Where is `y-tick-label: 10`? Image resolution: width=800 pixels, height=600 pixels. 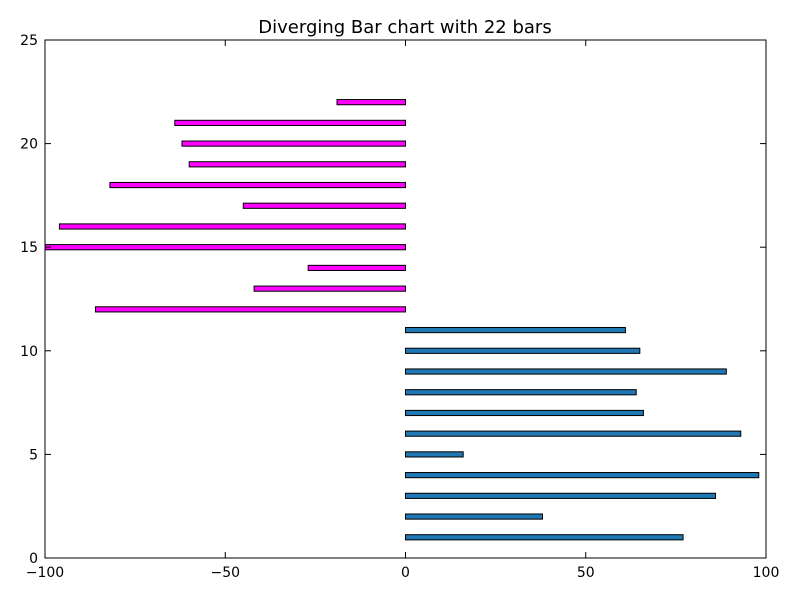
y-tick-label: 10 is located at coordinates (29, 352).